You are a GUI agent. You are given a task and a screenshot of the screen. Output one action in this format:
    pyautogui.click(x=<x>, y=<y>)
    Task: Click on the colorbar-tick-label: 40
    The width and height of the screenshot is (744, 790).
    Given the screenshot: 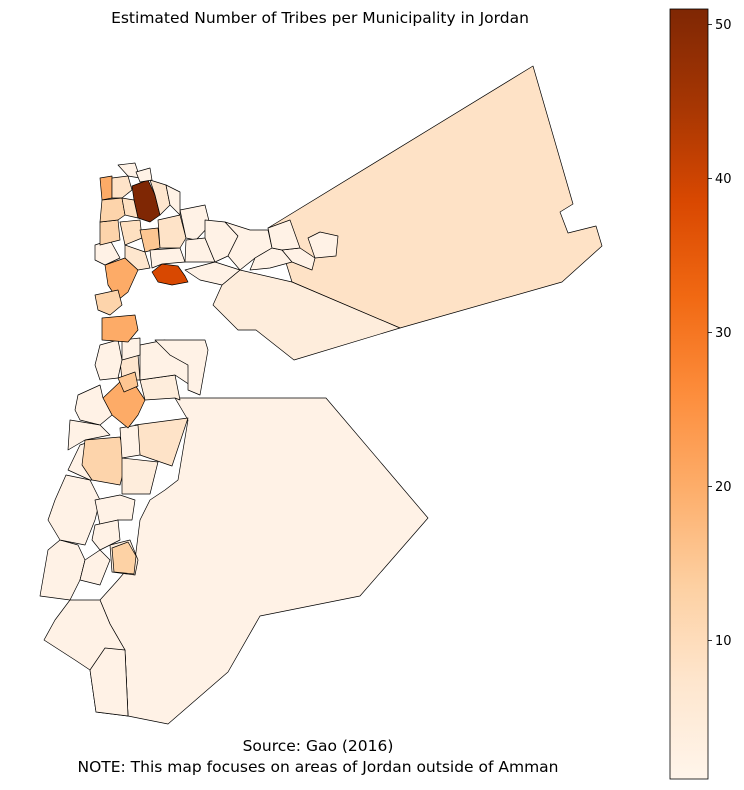 What is the action you would take?
    pyautogui.click(x=723, y=179)
    